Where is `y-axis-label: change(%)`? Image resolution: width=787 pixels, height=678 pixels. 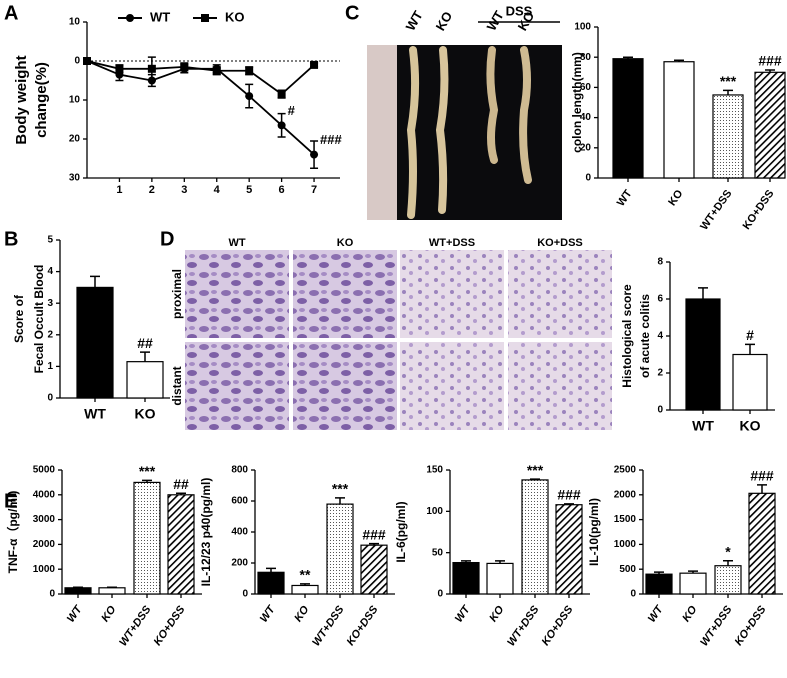
y-axis-label: change(%) is located at coordinates (41, 100).